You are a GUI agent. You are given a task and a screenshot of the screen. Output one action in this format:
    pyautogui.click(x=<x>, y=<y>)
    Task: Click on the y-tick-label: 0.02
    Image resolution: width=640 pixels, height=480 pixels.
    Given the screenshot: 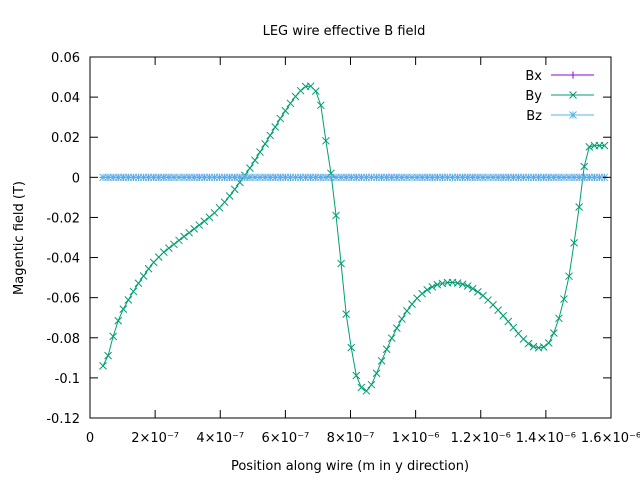 What is the action you would take?
    pyautogui.click(x=65, y=138)
    